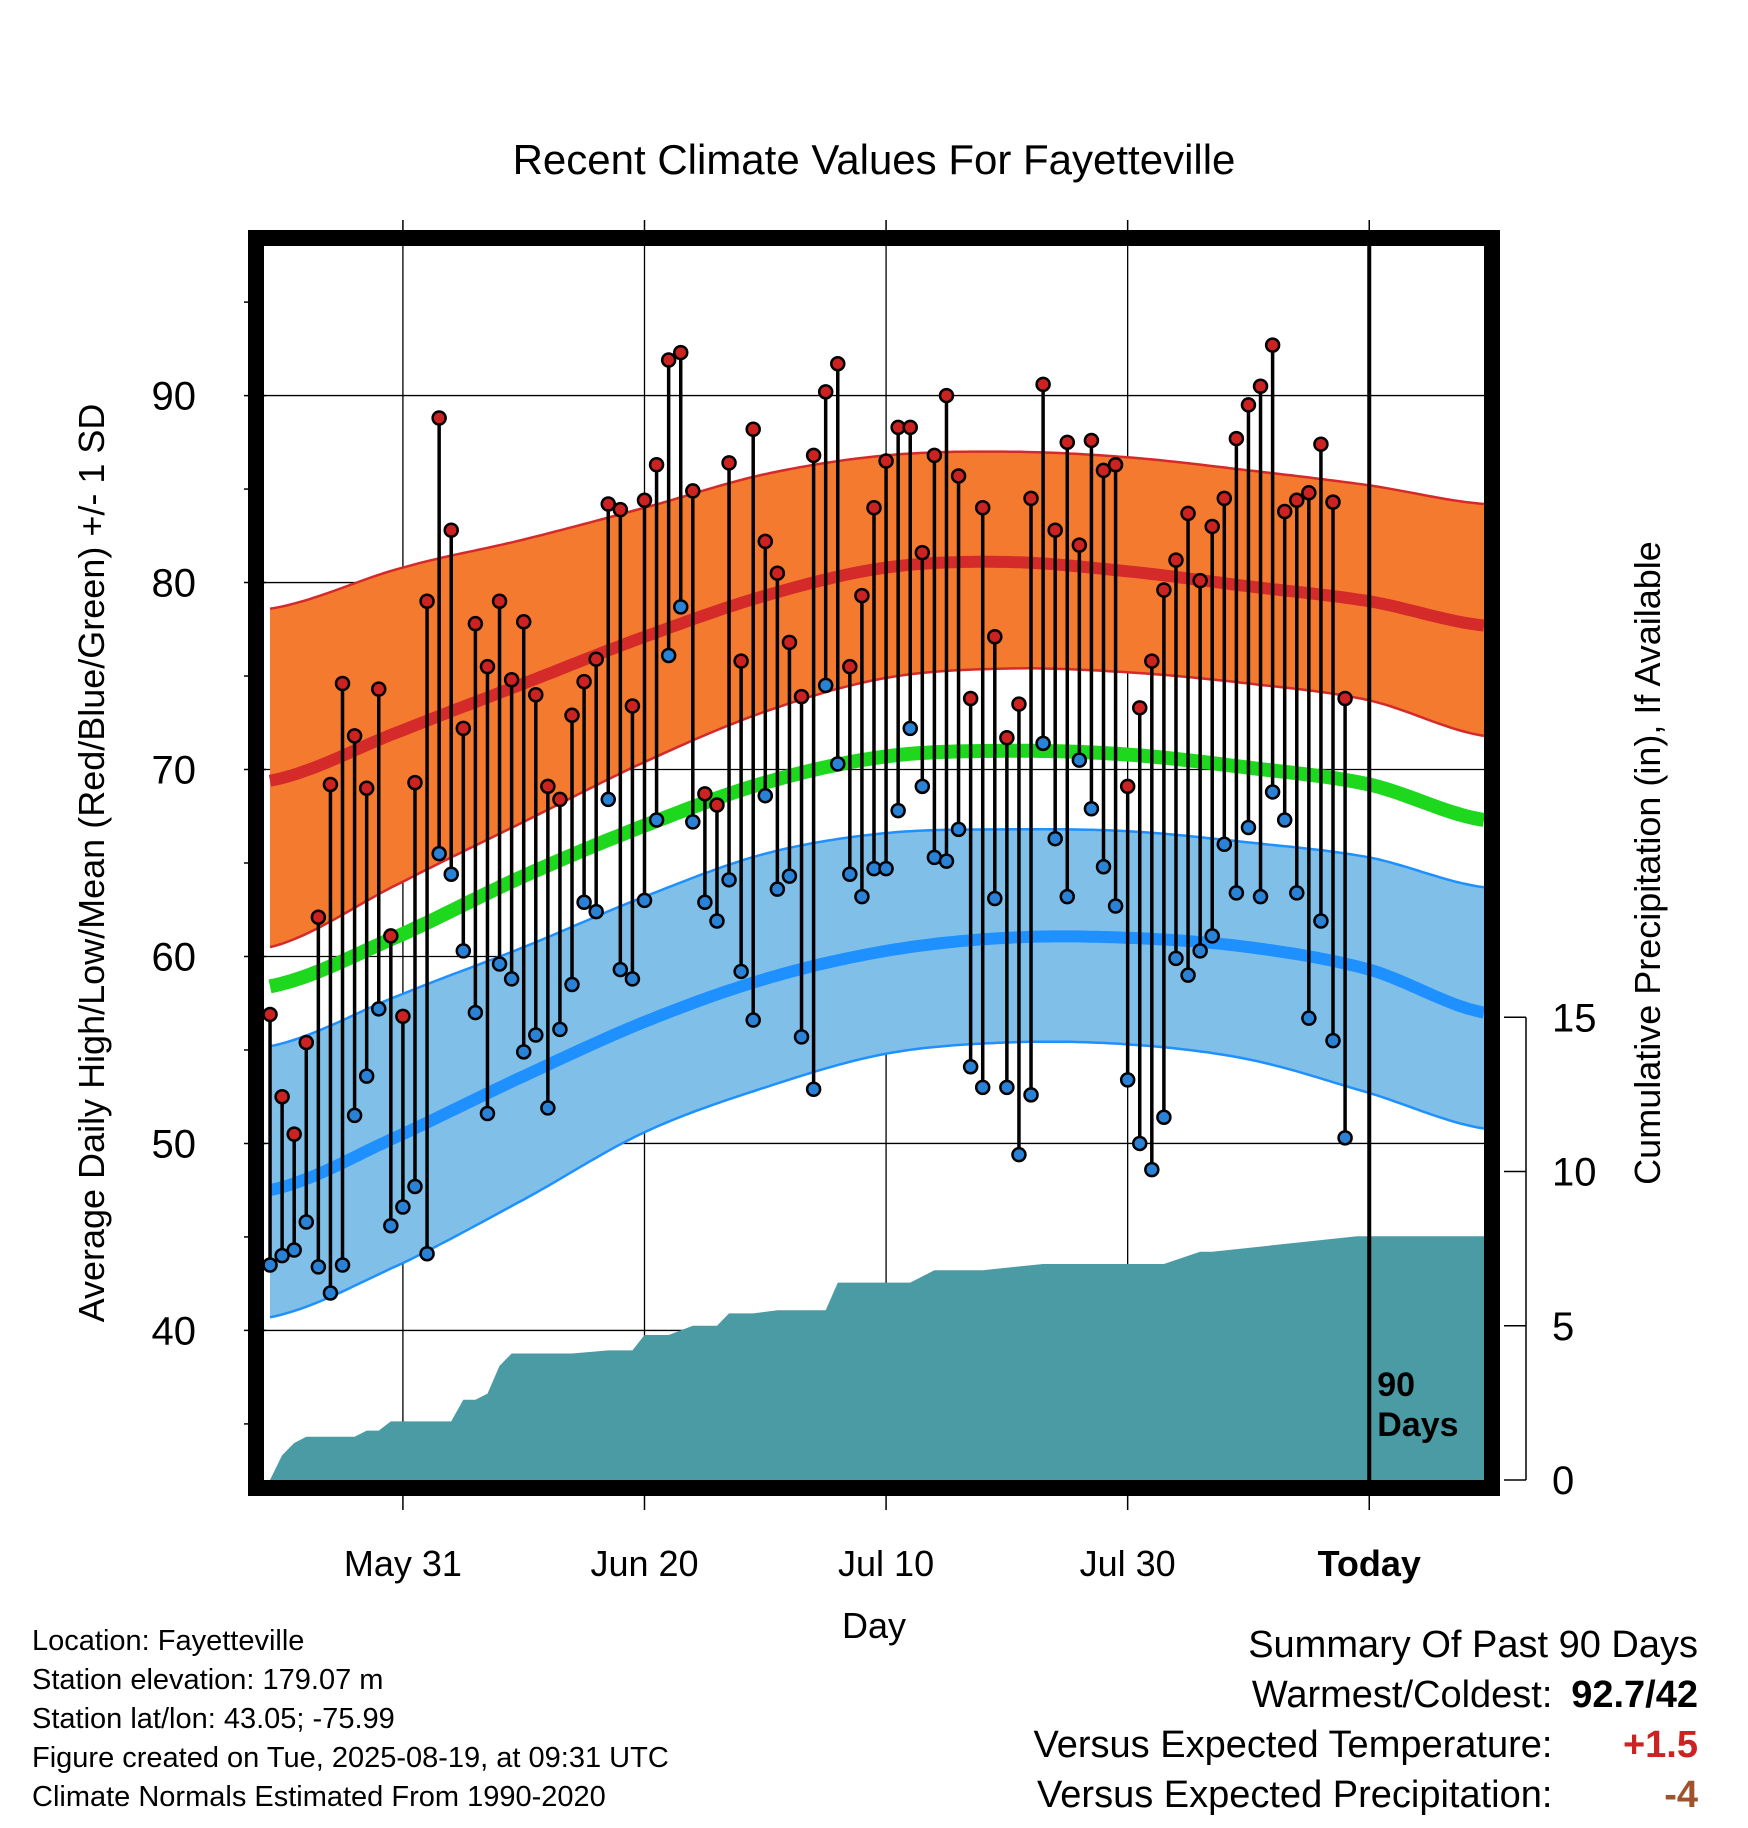 The image size is (1748, 1828). What do you see at coordinates (1660, 1745) in the screenshot?
I see `temp-departure-value: +1.5` at bounding box center [1660, 1745].